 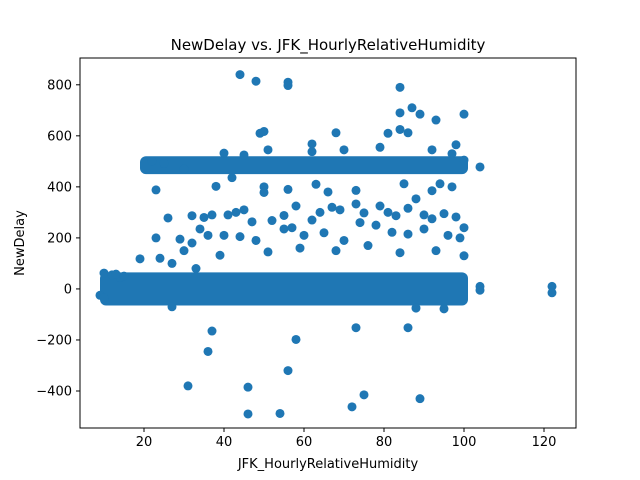 I want to click on y-tick-label: −400, so click(x=54, y=392).